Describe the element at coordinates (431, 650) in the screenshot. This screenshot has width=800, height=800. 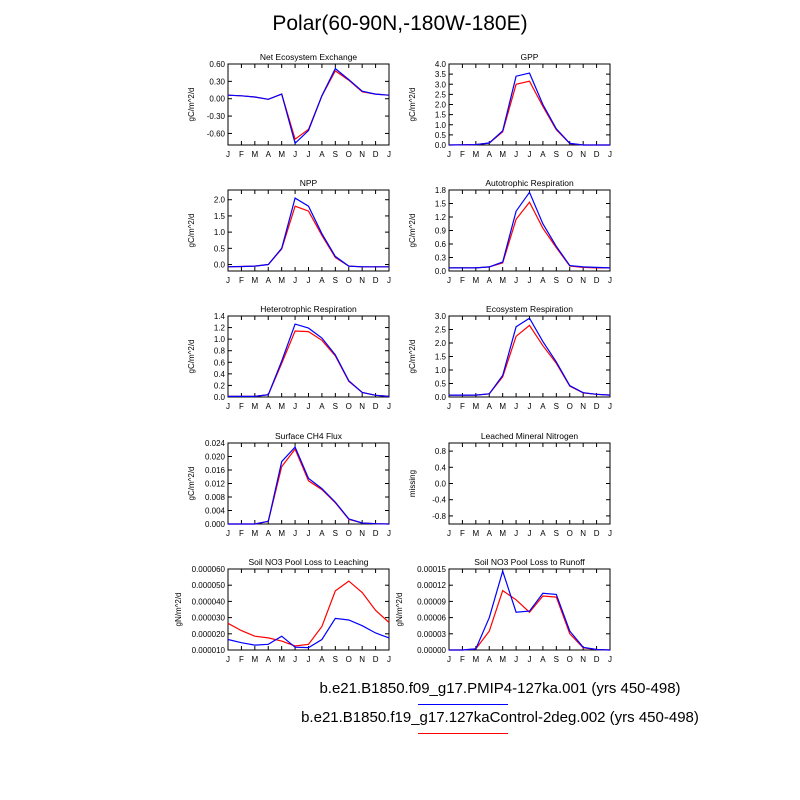
I see `y-tick-label: 0.00000` at that location.